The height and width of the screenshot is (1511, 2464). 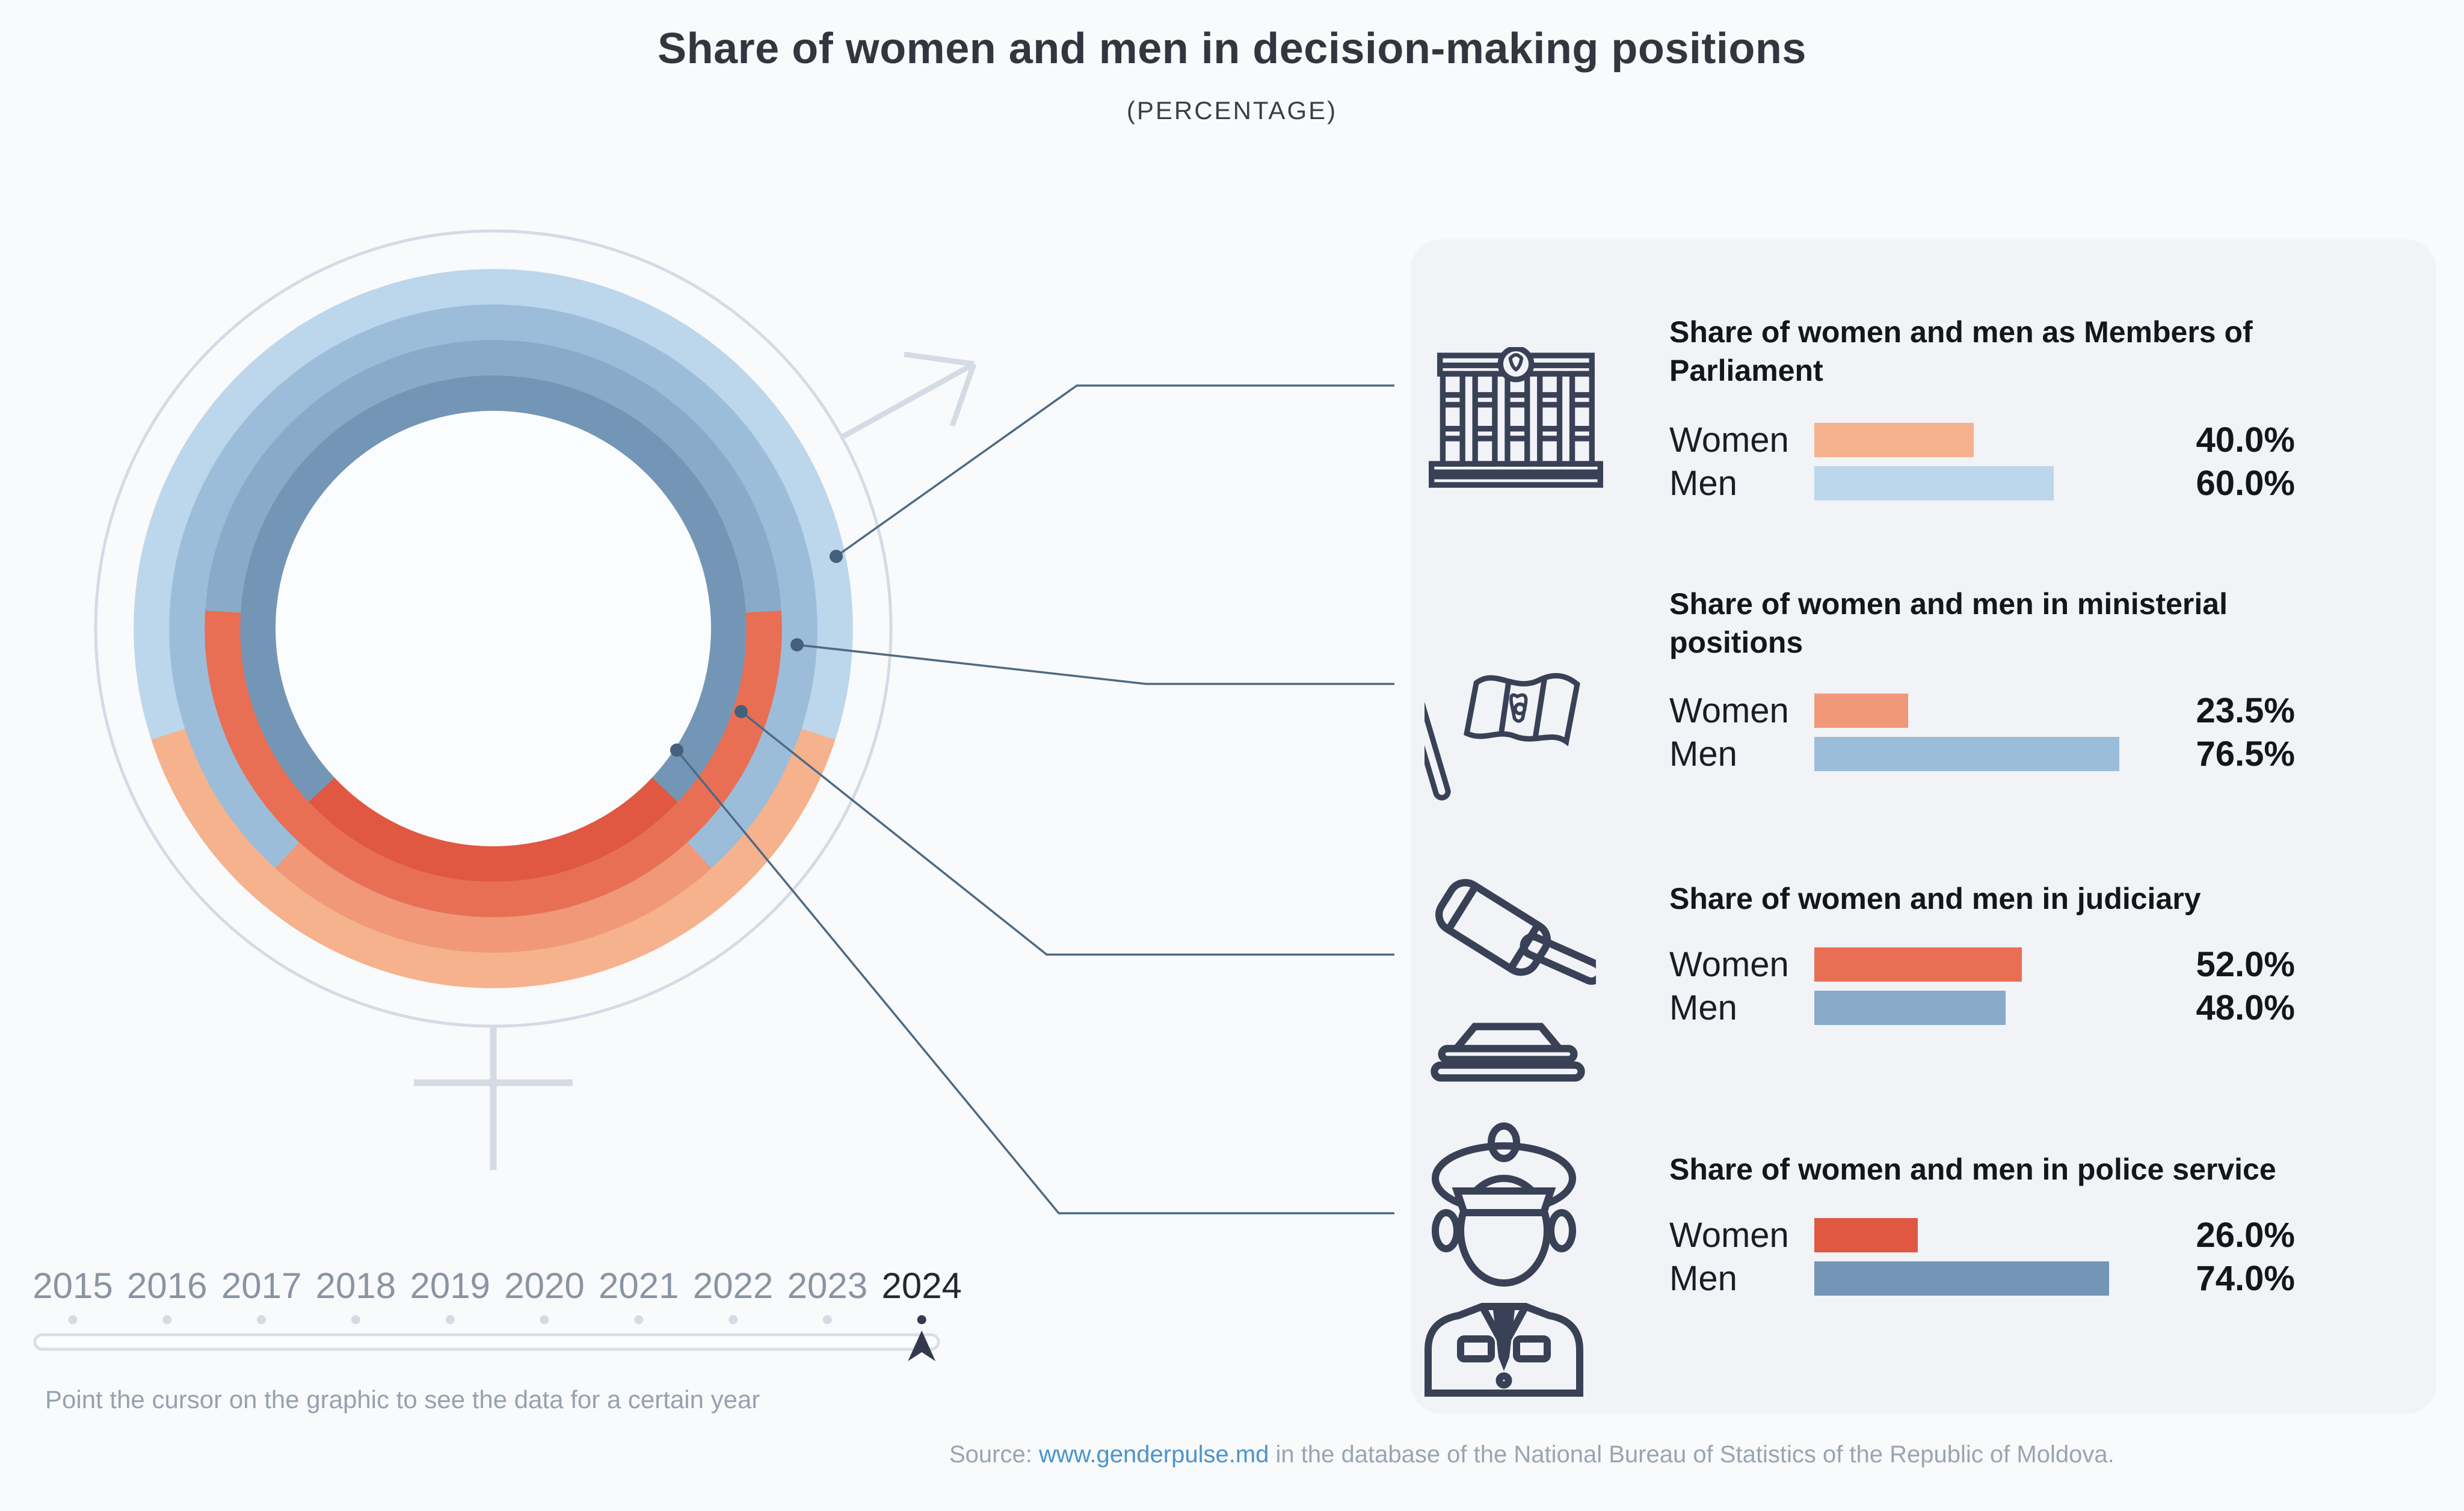 What do you see at coordinates (493, 763) in the screenshot?
I see `ring-women-judiciary` at bounding box center [493, 763].